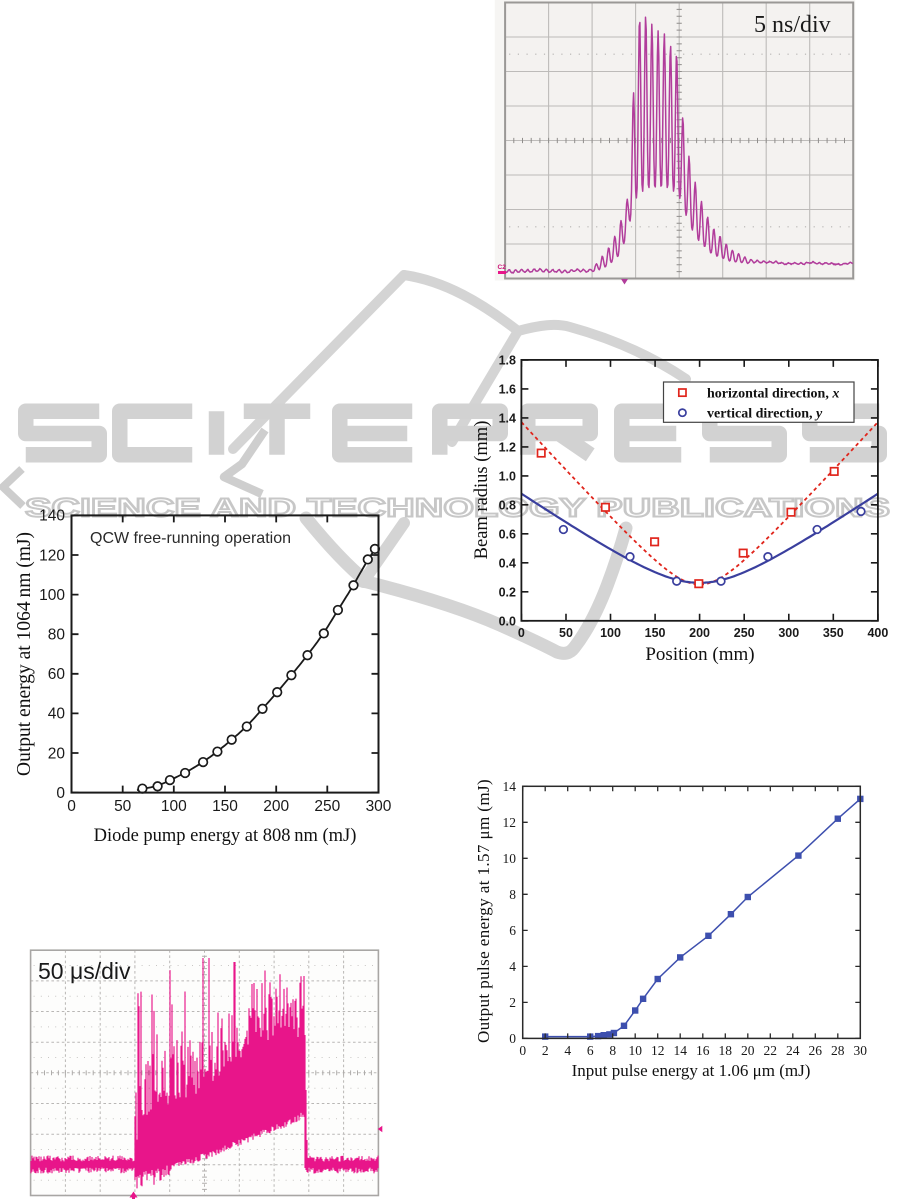  Describe the element at coordinates (507, 621) in the screenshot. I see `svg-text: 0.0` at that location.